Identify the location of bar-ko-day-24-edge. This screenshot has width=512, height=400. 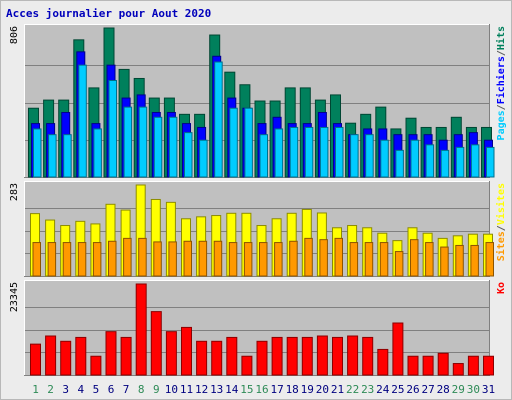
(383, 362).